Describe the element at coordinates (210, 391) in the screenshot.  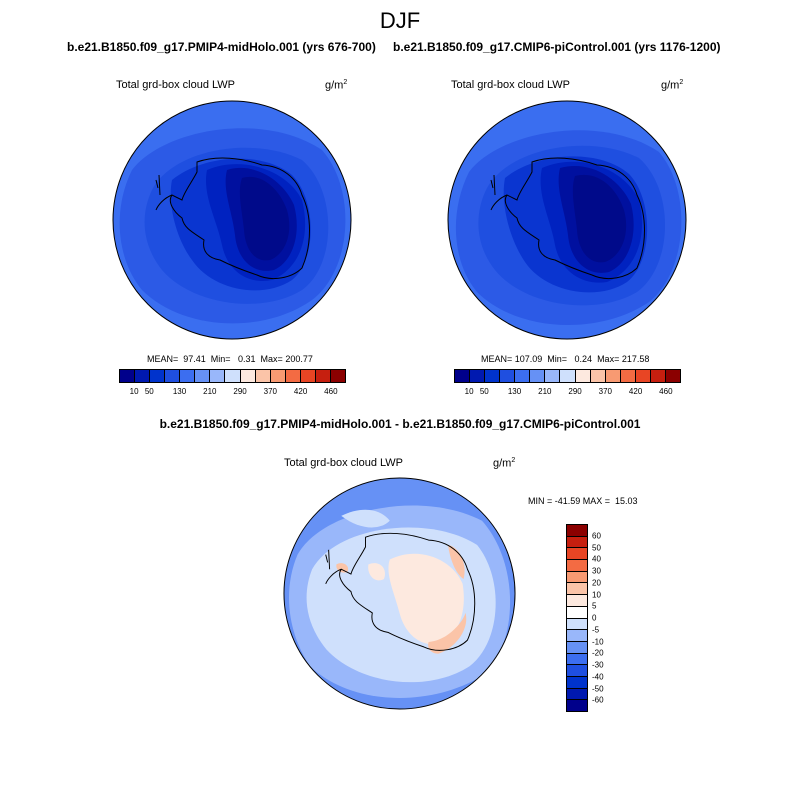
I see `left-colorbar-tick-label: 210` at that location.